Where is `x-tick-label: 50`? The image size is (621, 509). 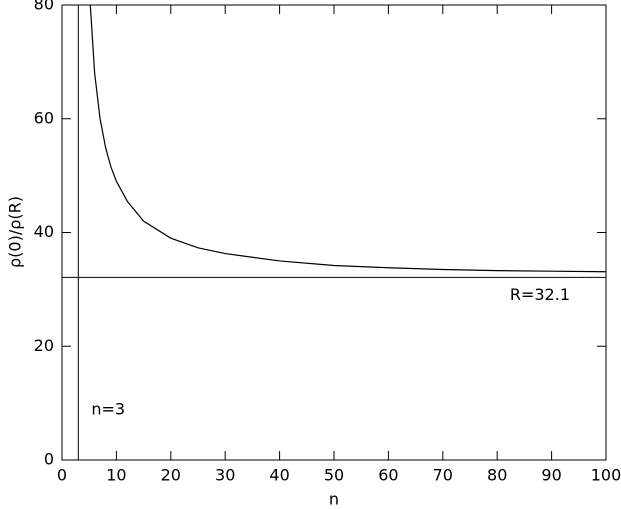
x-tick-label: 50 is located at coordinates (334, 475).